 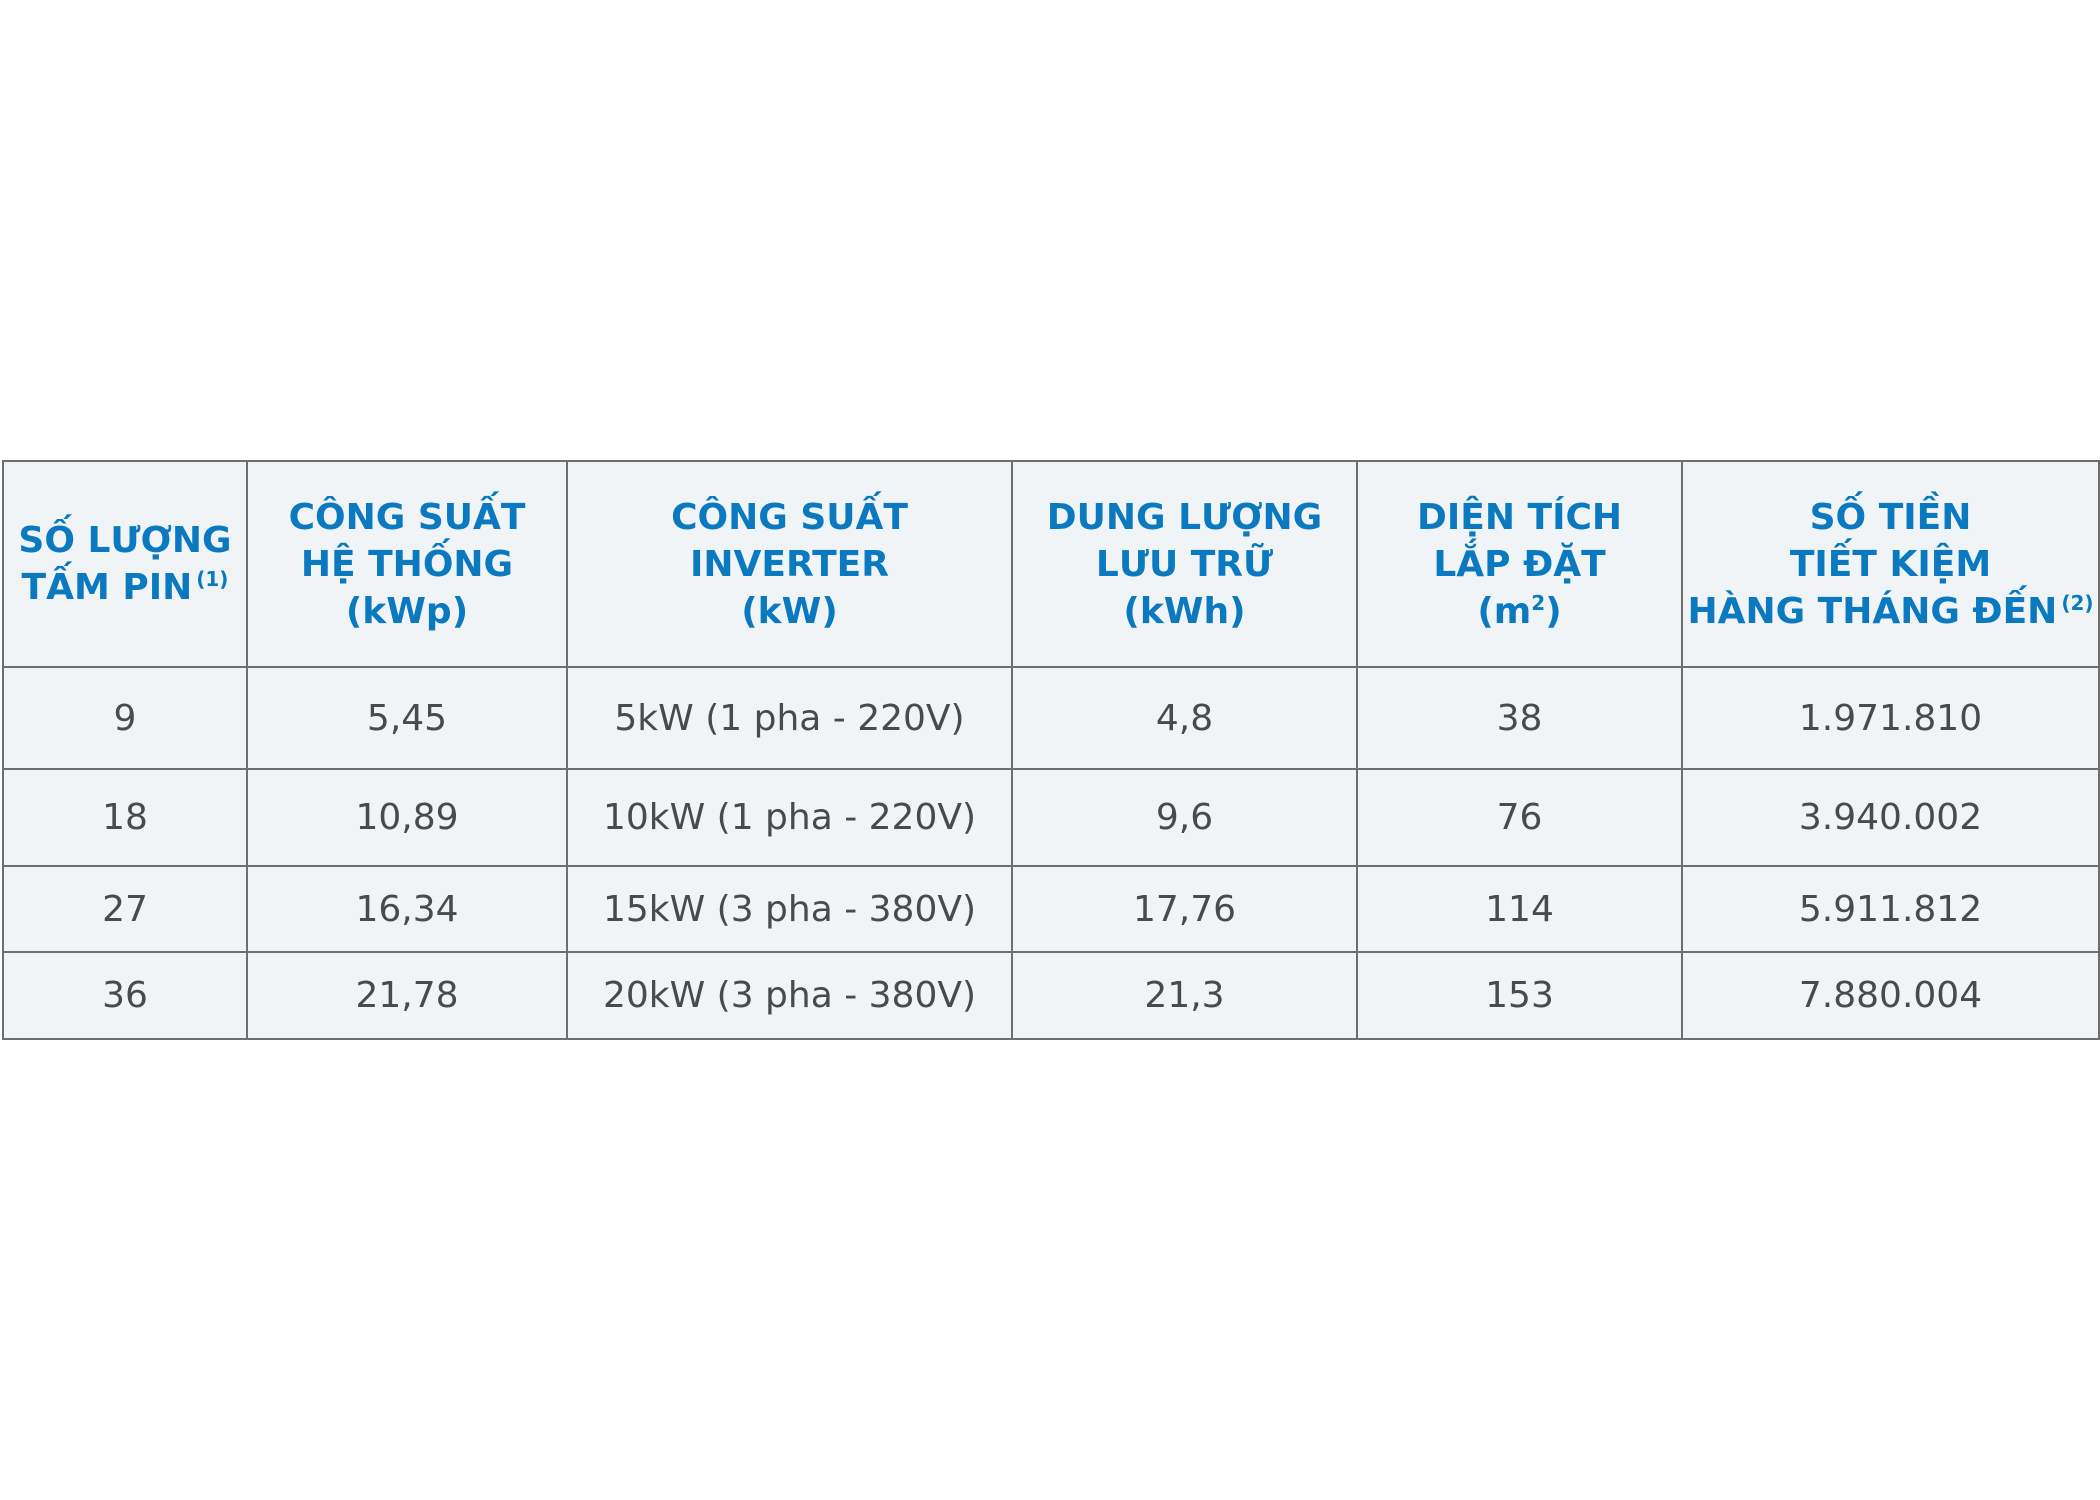 What do you see at coordinates (1519, 718) in the screenshot?
I see `cell-area: 38` at bounding box center [1519, 718].